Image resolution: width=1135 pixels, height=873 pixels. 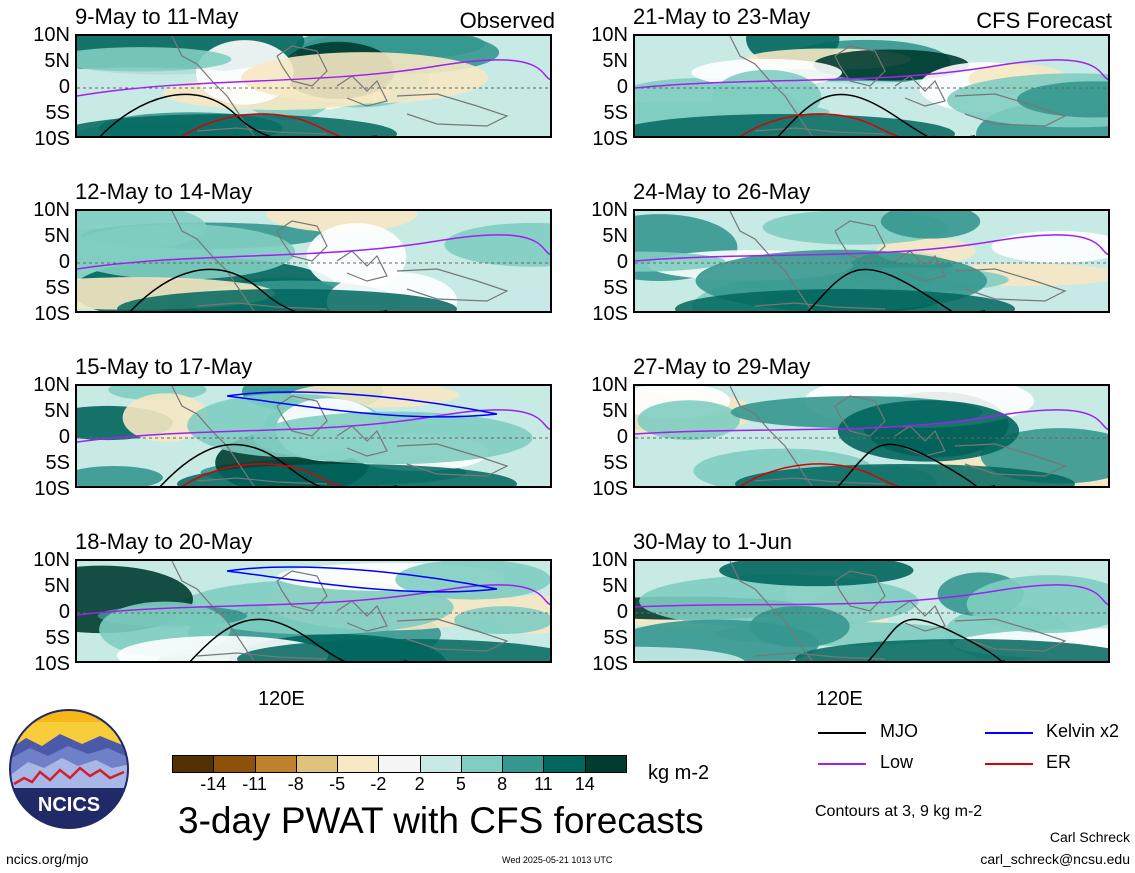 I want to click on y-tick-right-3-2: 0, so click(x=622, y=437).